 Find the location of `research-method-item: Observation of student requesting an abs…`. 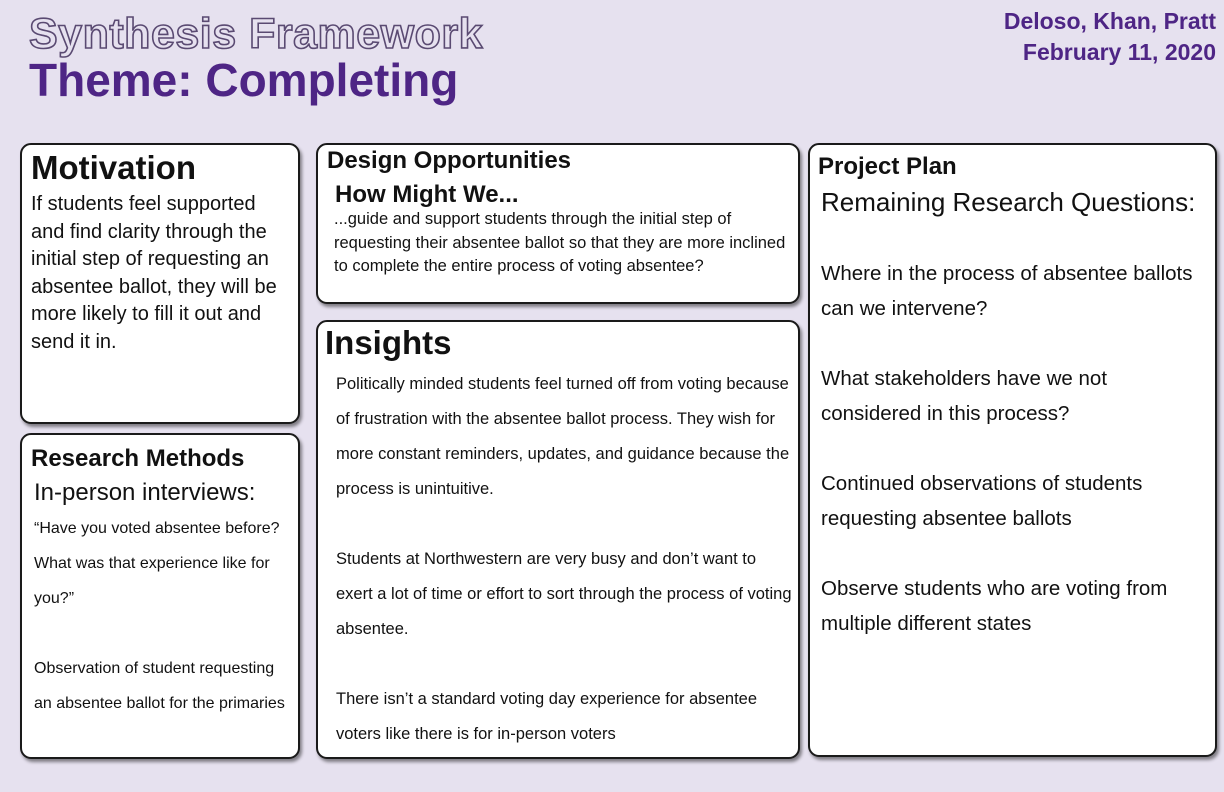

research-method-item: Observation of student requesting an abs… is located at coordinates (159, 686).